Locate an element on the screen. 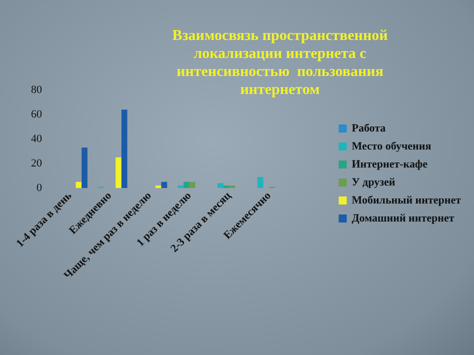 The height and width of the screenshot is (355, 474). y-tick-label: 20 is located at coordinates (36, 164).